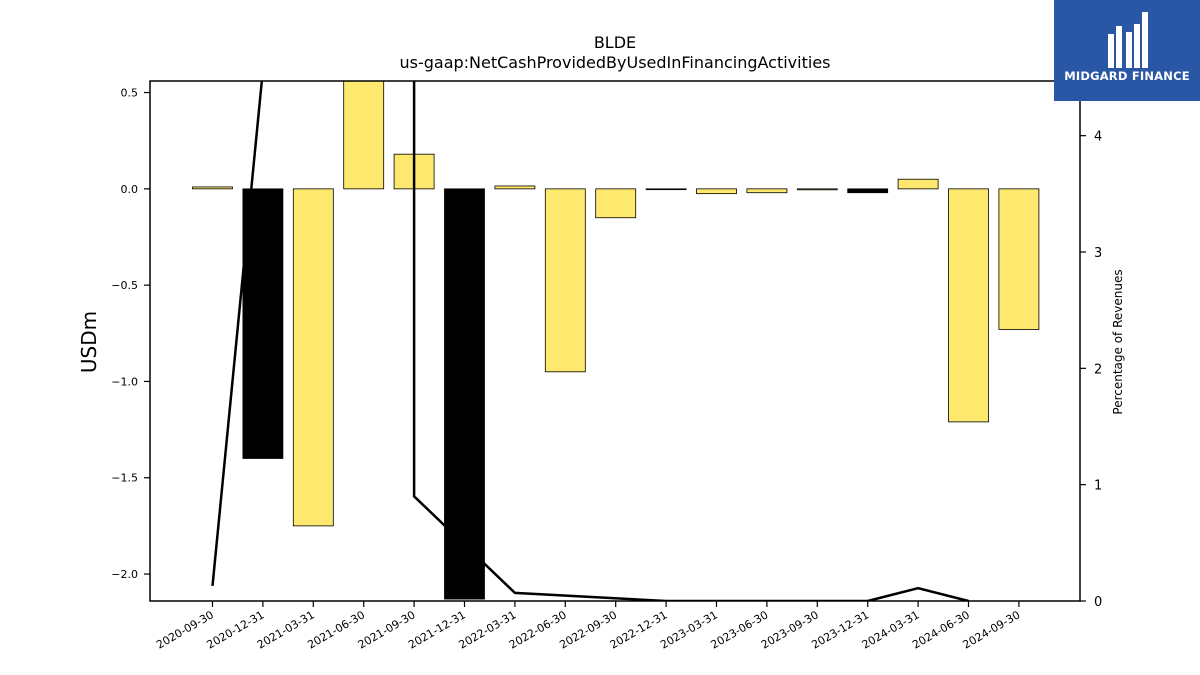 Image resolution: width=1200 pixels, height=675 pixels. Describe the element at coordinates (1098, 486) in the screenshot. I see `y2-tick-label: 1` at that location.